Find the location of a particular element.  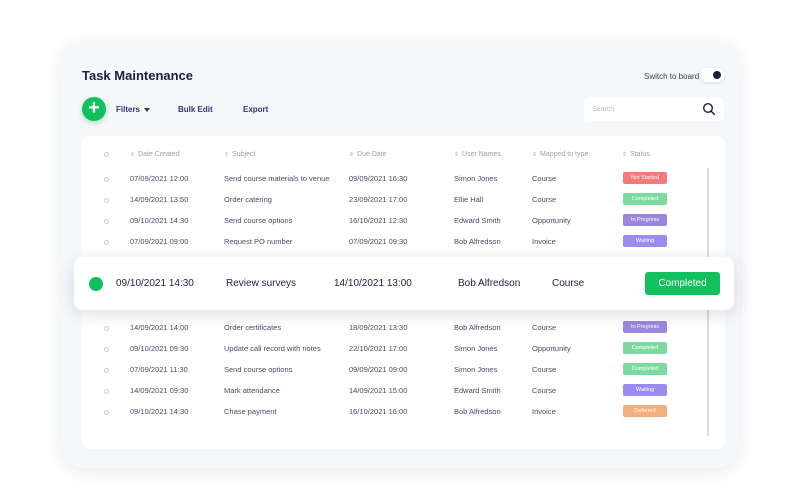

page-title: Task Maintenance is located at coordinates (138, 75).